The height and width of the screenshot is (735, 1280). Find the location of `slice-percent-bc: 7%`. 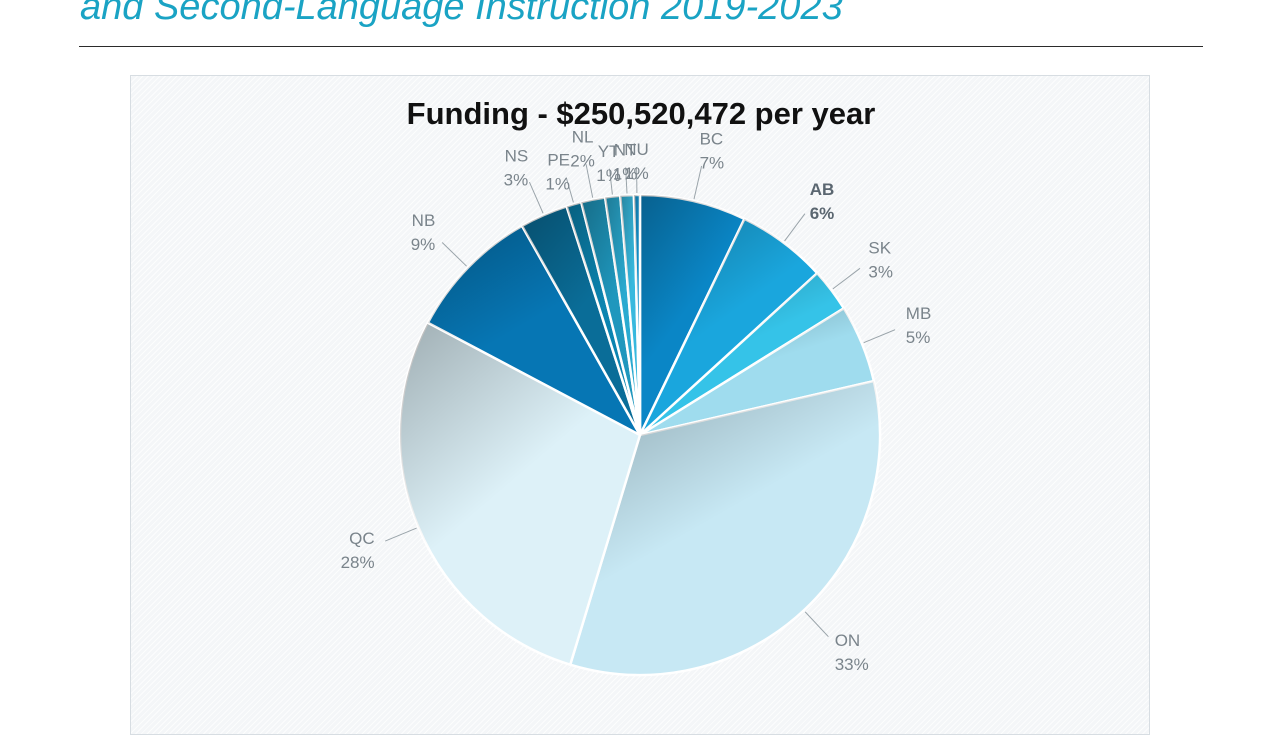

slice-percent-bc: 7% is located at coordinates (712, 162).